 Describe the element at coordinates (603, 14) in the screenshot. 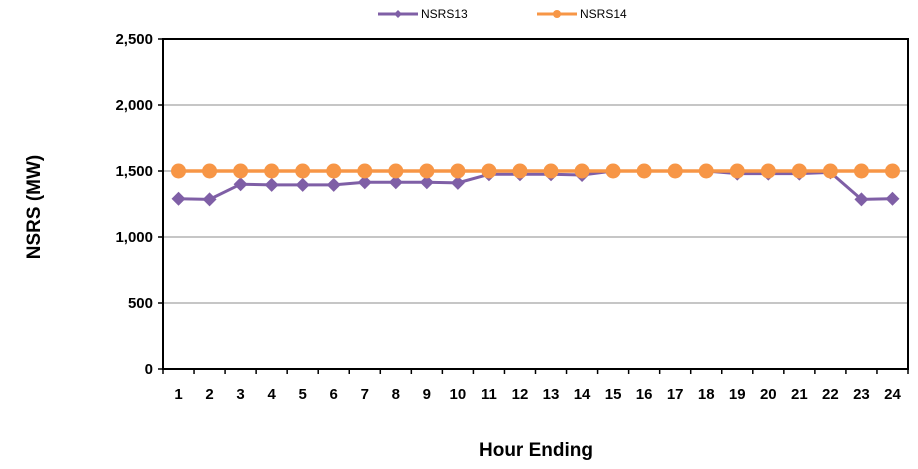

I see `legend-label: NSRS14` at that location.